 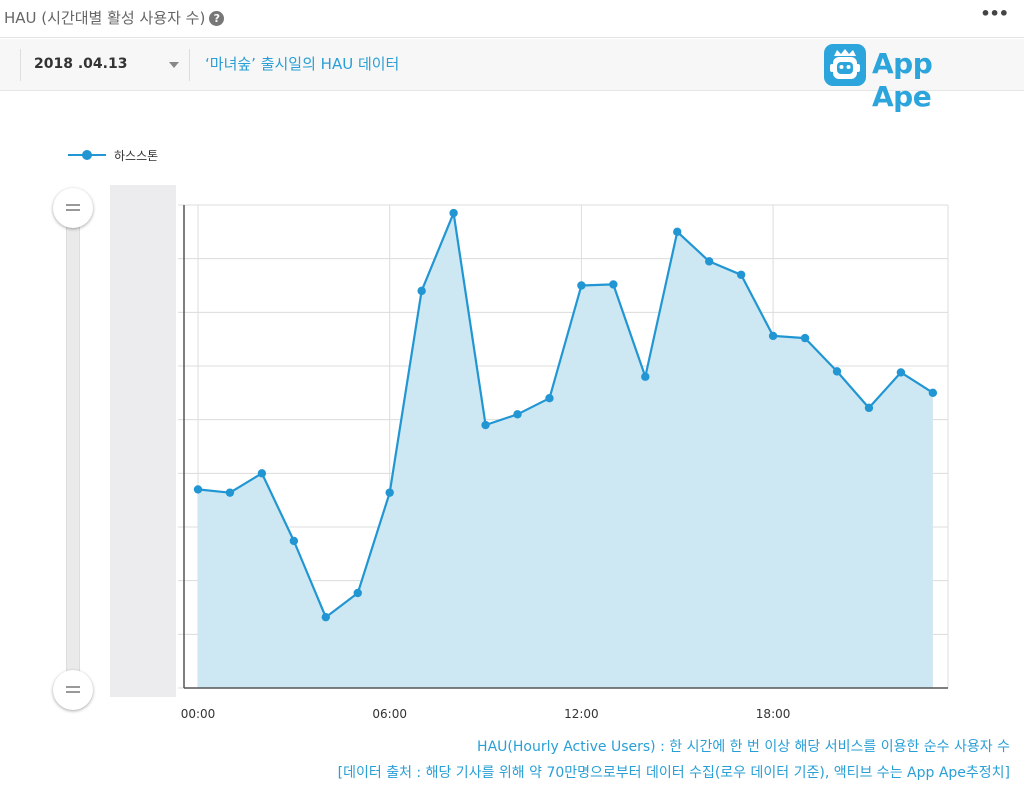 What do you see at coordinates (198, 714) in the screenshot?
I see `x-tick-label: 00:00` at bounding box center [198, 714].